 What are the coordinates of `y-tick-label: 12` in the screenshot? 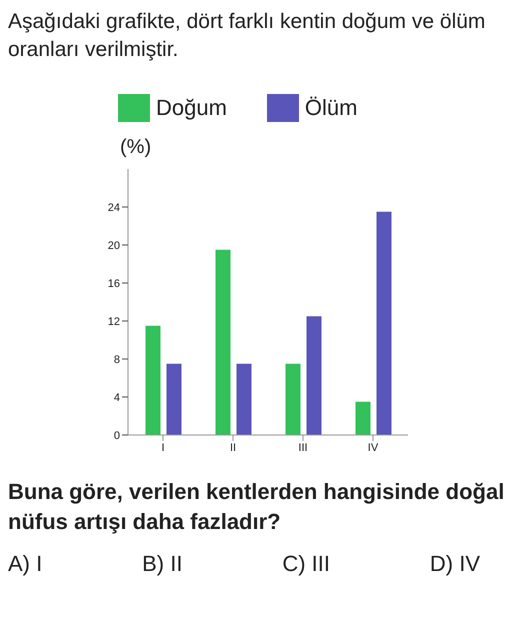 It's located at (114, 322).